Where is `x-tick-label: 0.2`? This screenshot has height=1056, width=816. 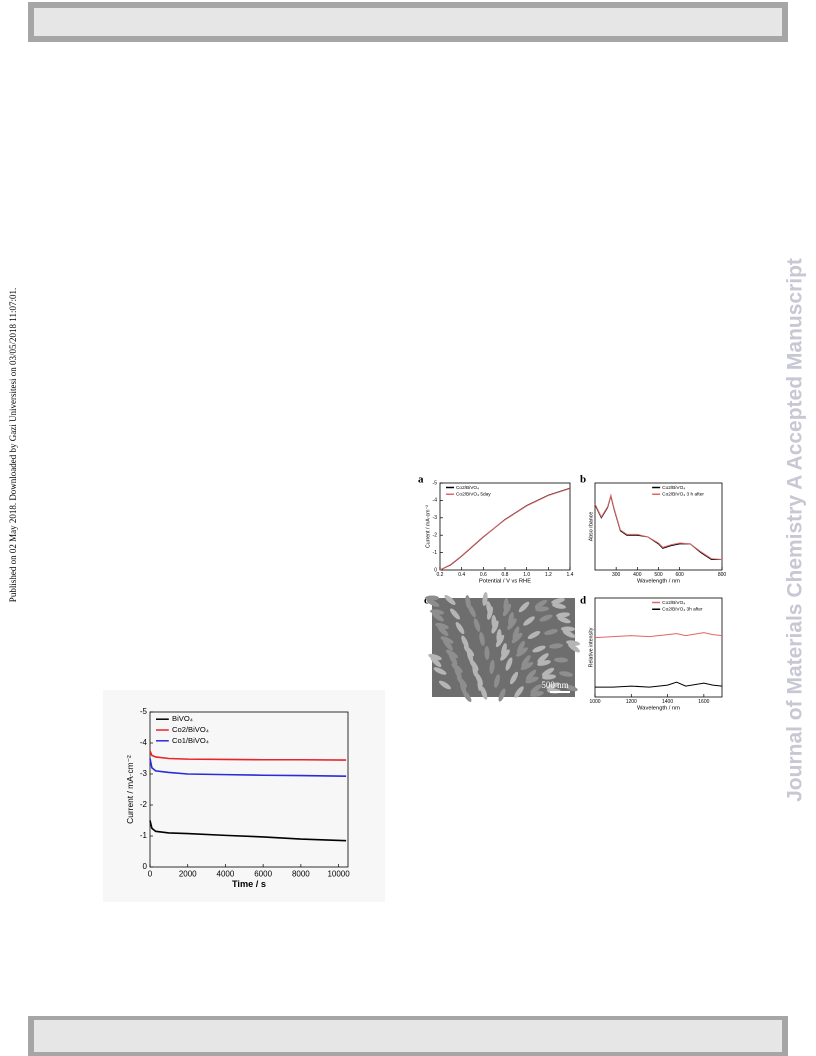 x-tick-label: 0.2 is located at coordinates (440, 575).